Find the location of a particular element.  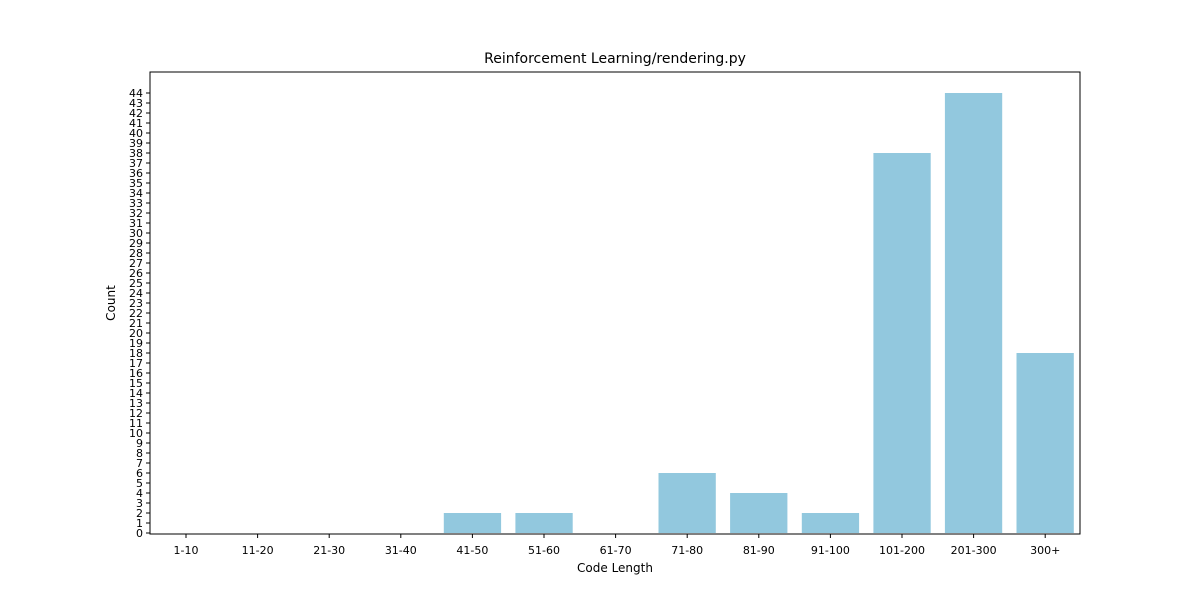

y-tick-label: 0 is located at coordinates (139, 533).